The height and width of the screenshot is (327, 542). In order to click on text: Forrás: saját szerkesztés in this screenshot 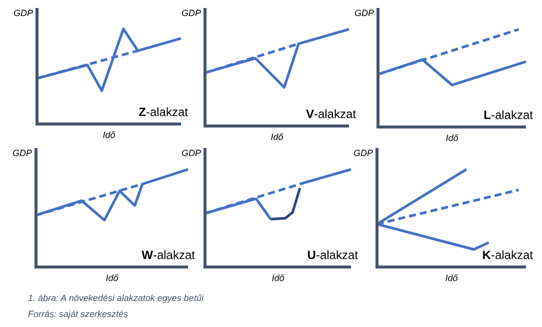, I will do `click(78, 314)`.